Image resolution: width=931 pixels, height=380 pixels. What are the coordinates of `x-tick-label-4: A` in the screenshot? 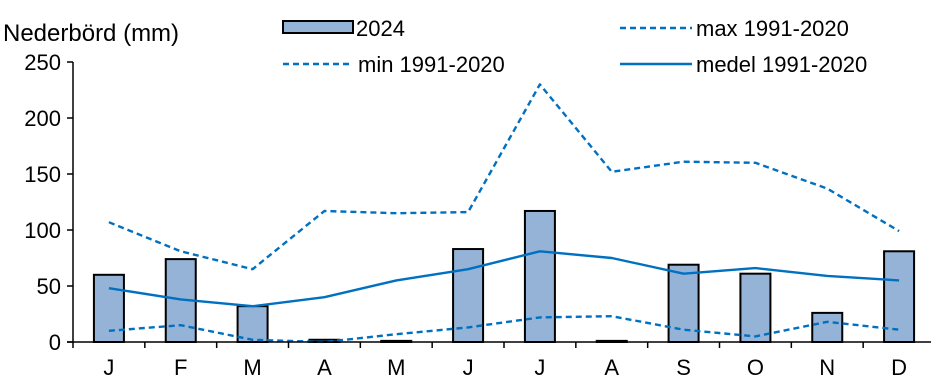 It's located at (324, 367).